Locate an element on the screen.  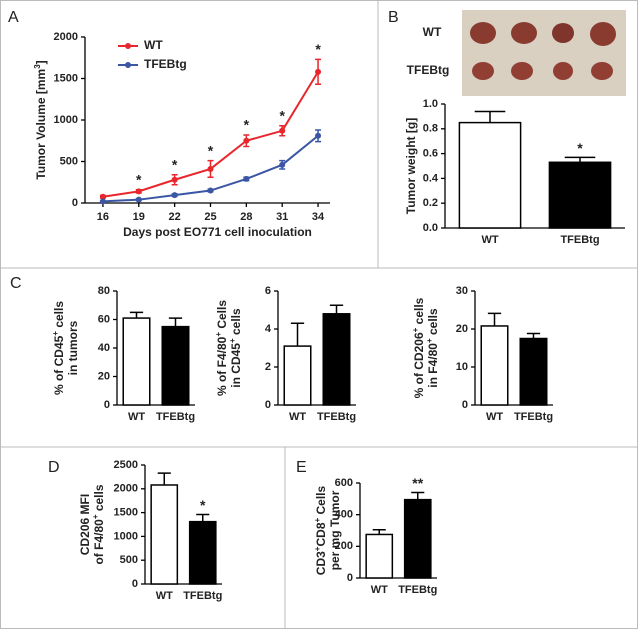
x-tick-label: 19 is located at coordinates (139, 217).